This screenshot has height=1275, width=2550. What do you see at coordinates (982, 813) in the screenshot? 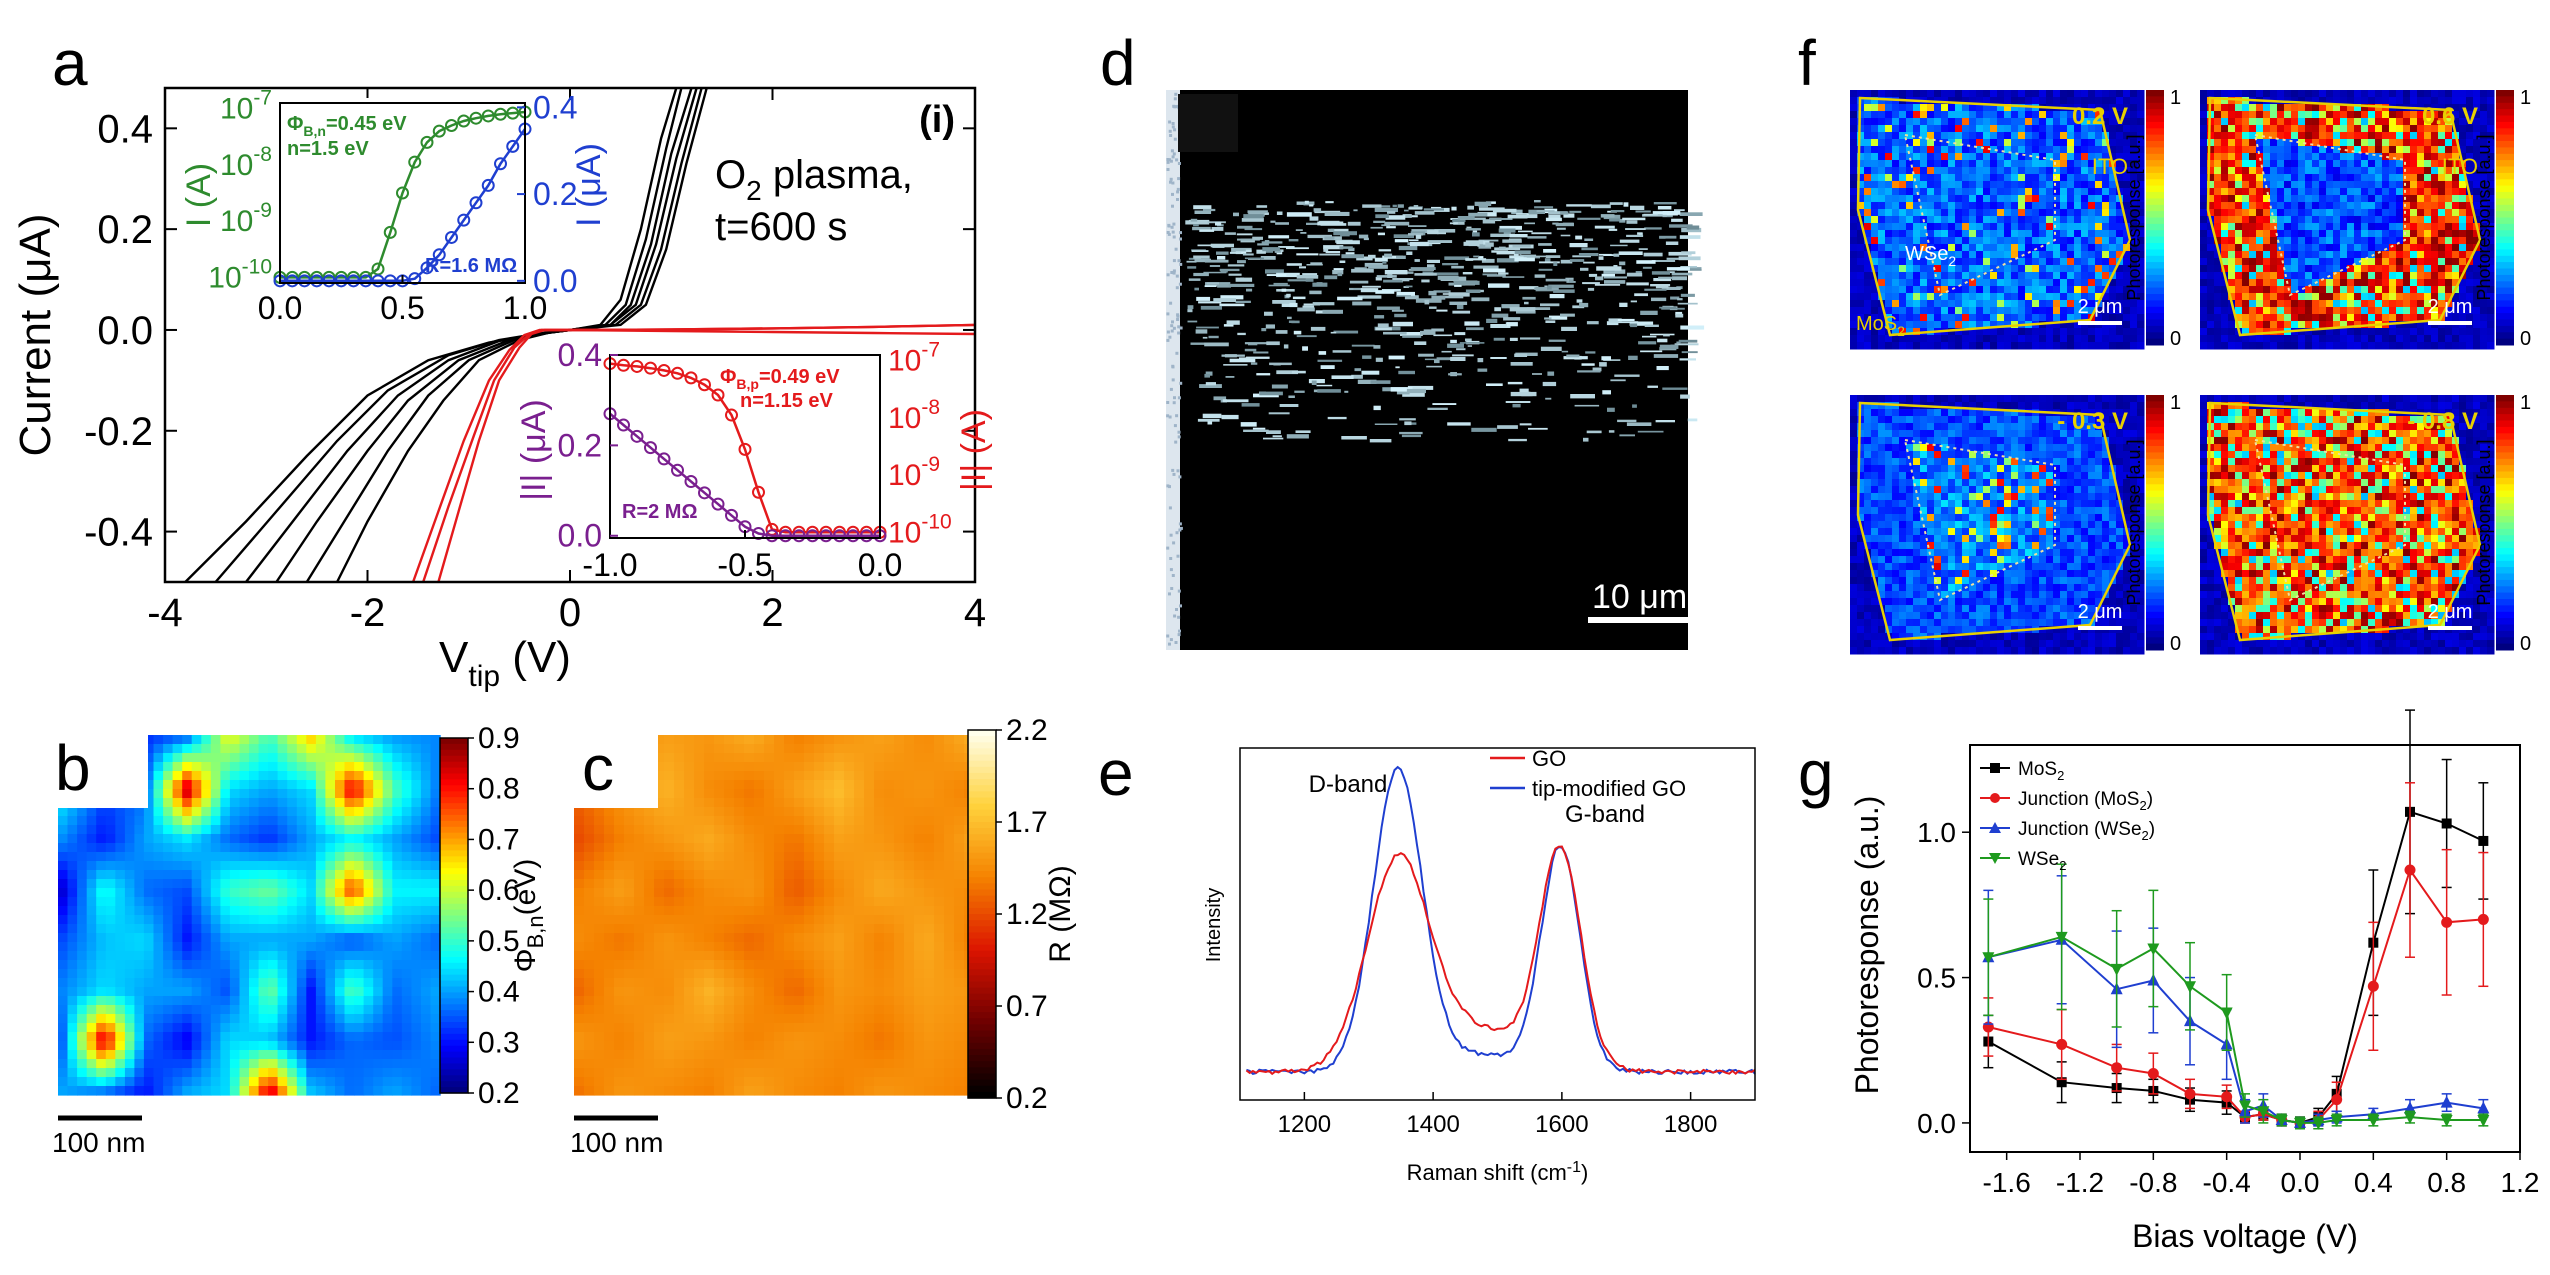
I see `colorbar-segment` at bounding box center [982, 813].